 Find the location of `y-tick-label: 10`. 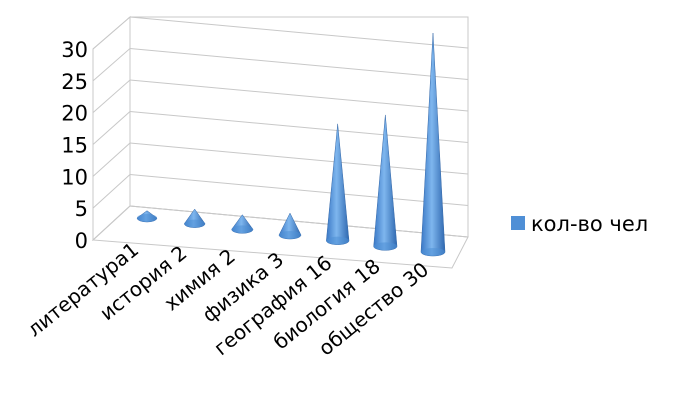

y-tick-label: 10 is located at coordinates (74, 177).